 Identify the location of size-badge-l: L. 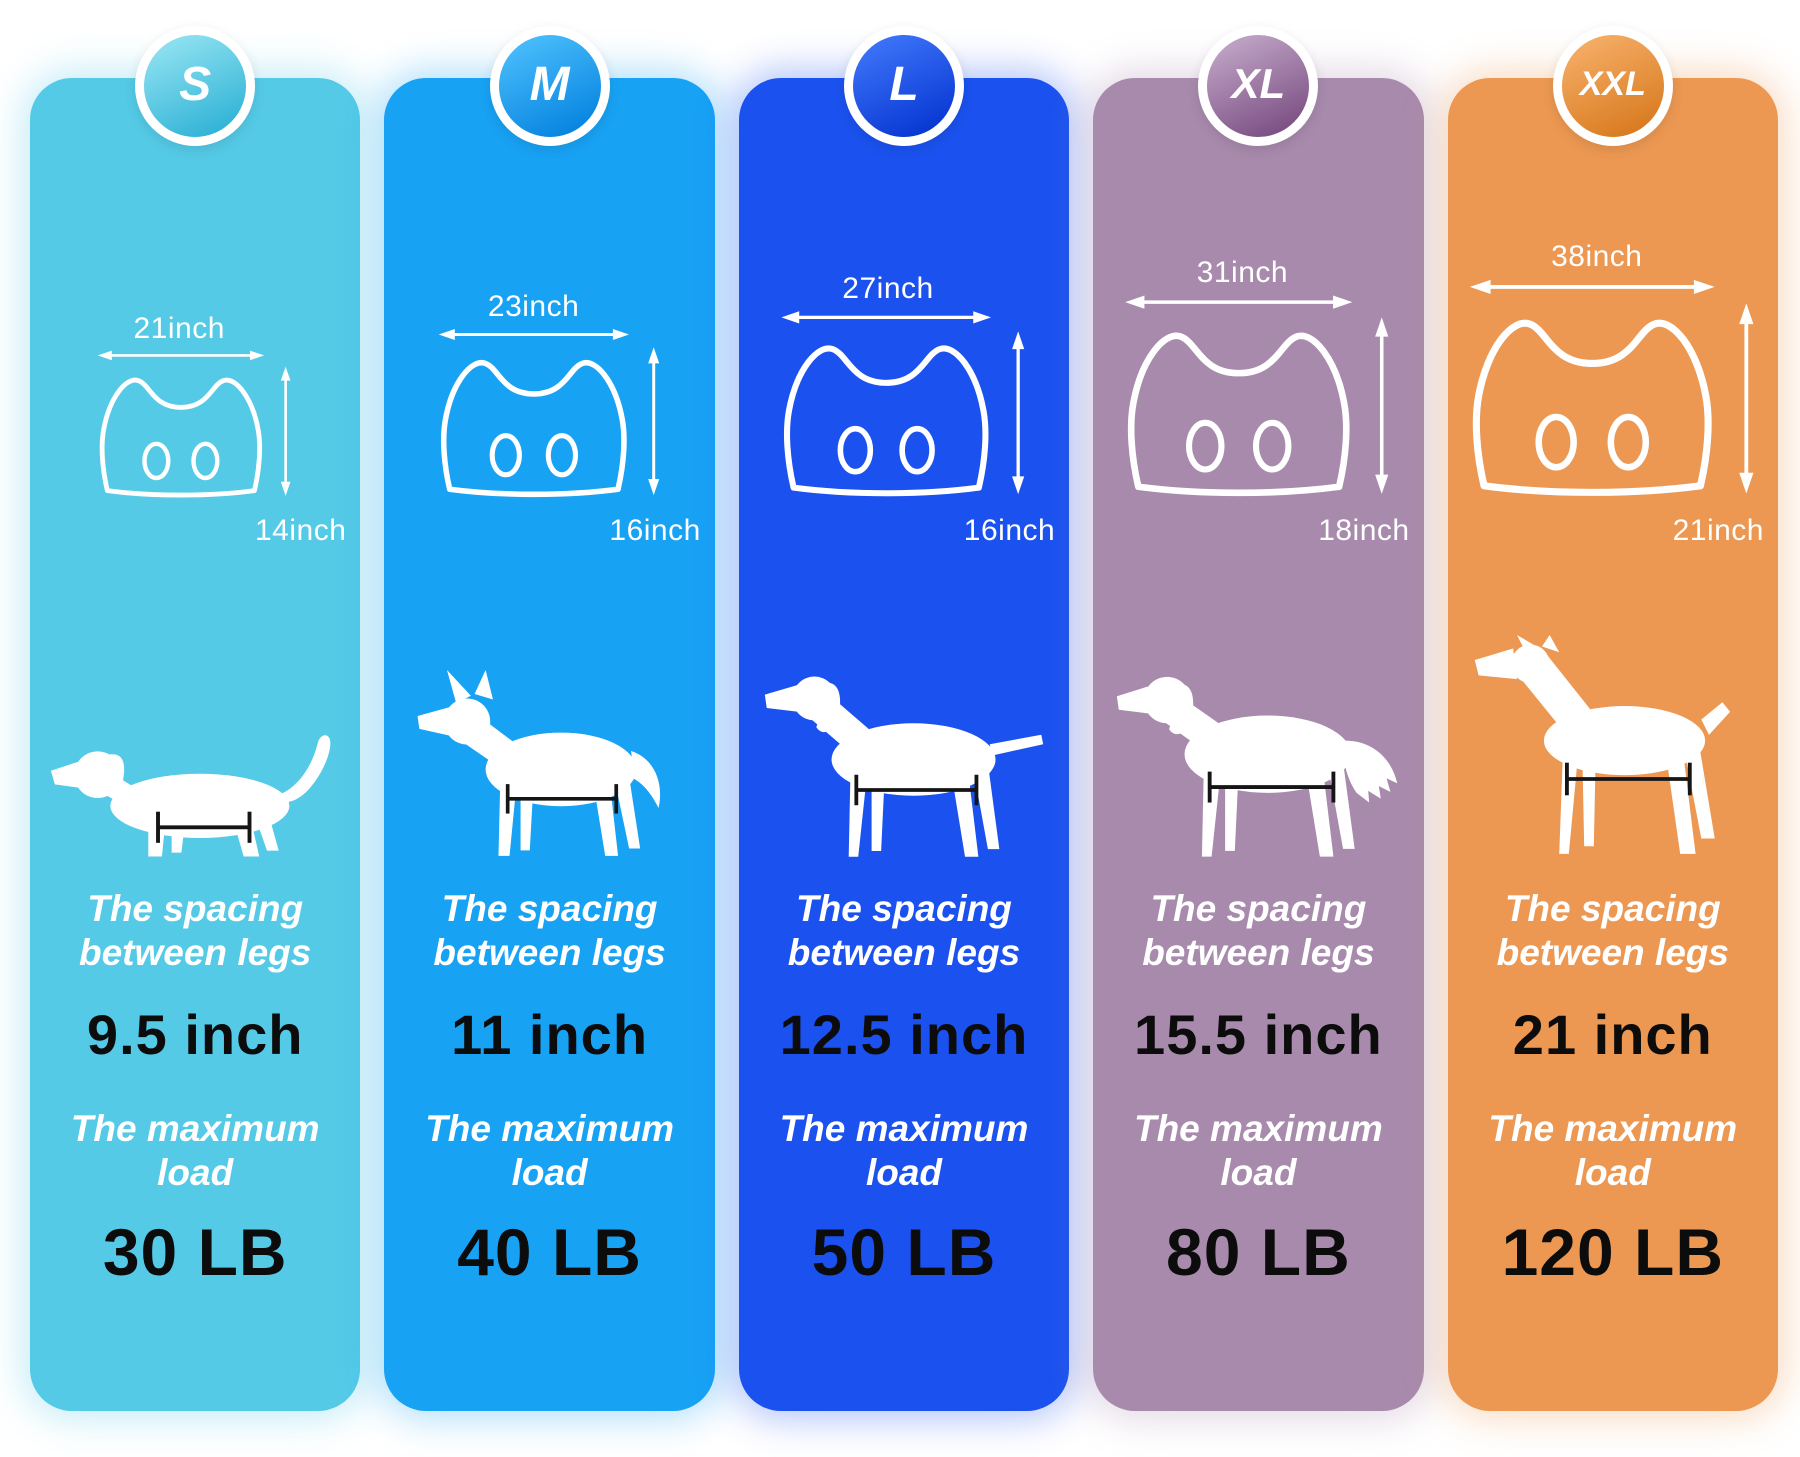
(903, 86).